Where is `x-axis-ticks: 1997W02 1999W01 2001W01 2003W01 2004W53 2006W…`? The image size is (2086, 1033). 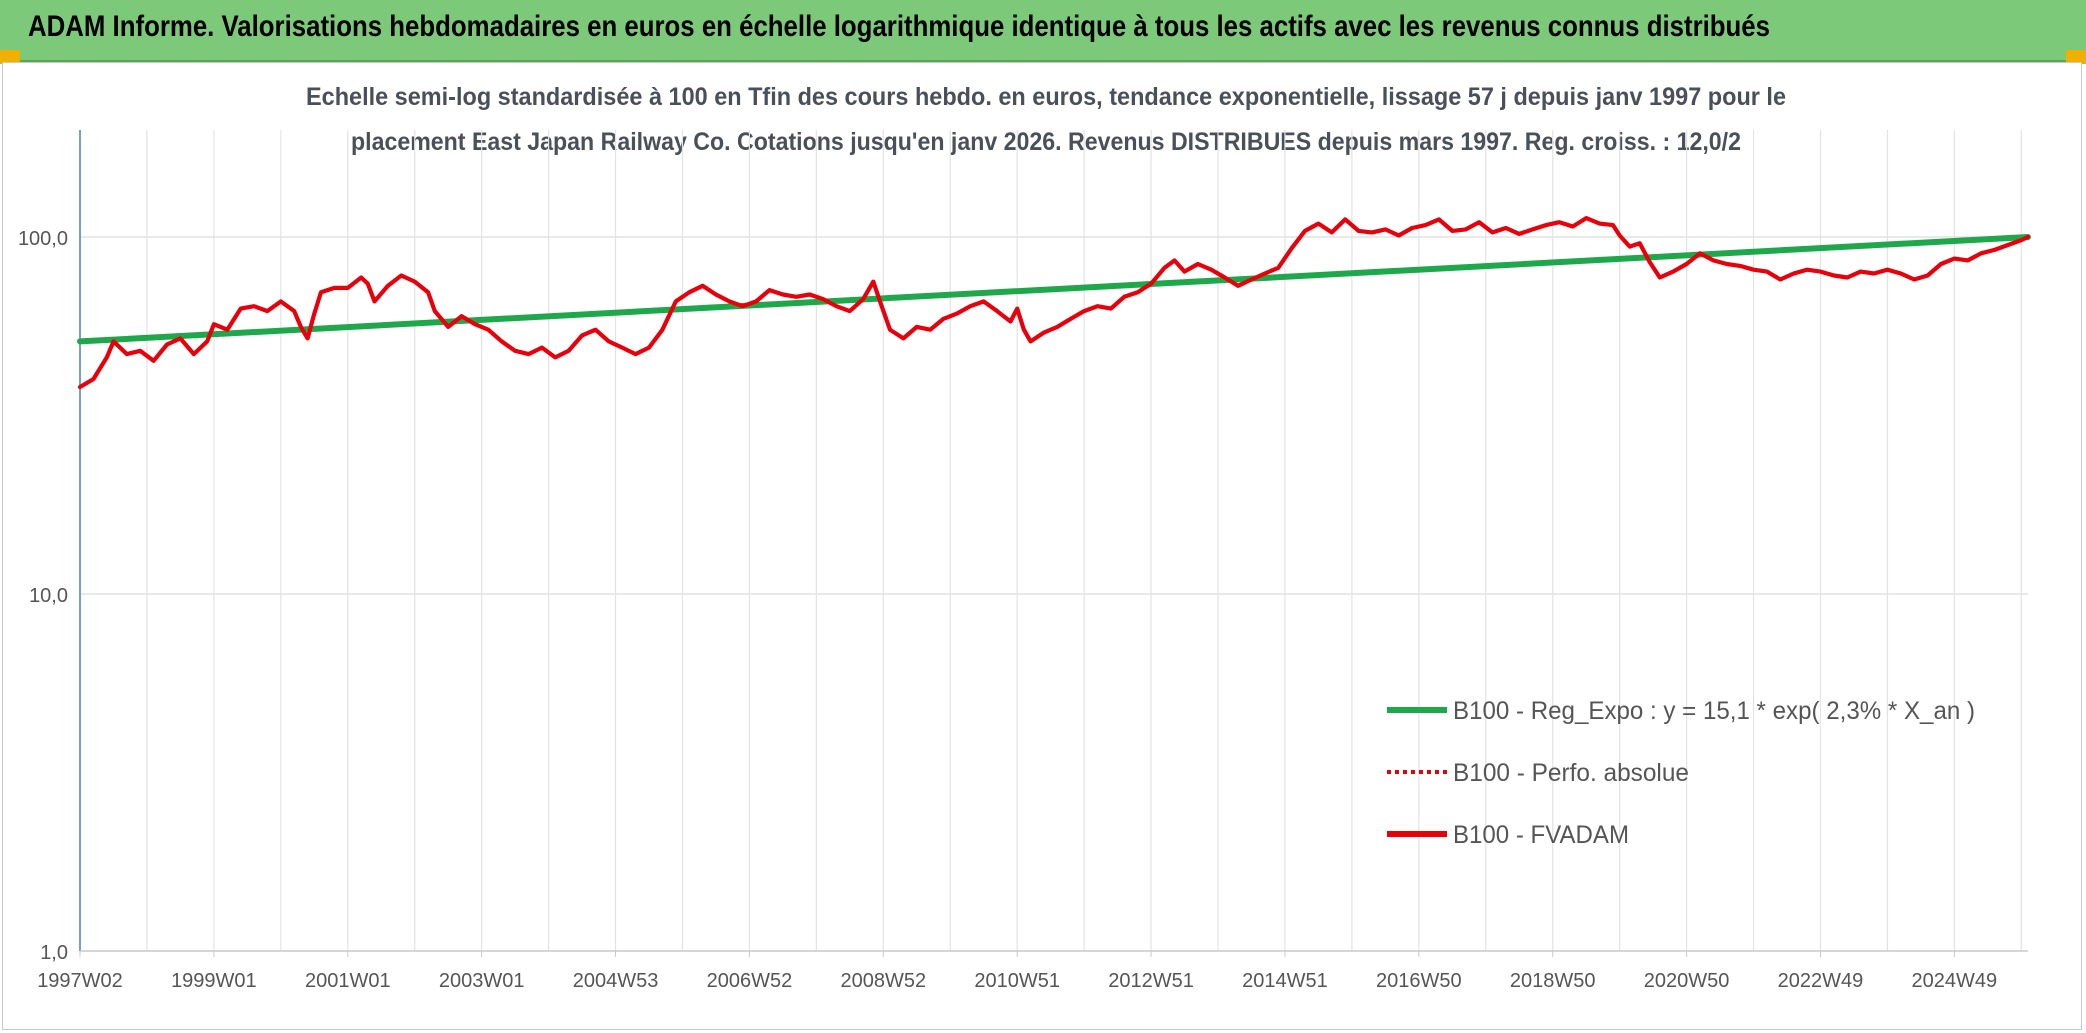
x-axis-ticks: 1997W02 1999W01 2001W01 2003W01 2004W53 2006W… is located at coordinates (1017, 971).